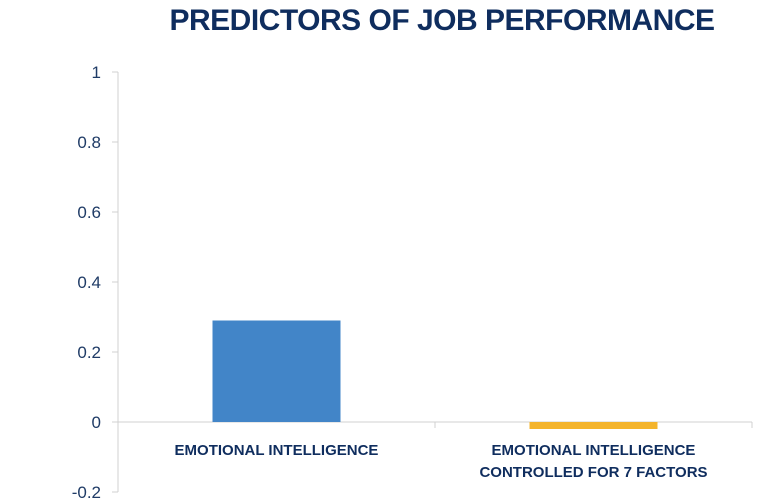  Describe the element at coordinates (89, 352) in the screenshot. I see `y-tick-label: 0.2` at that location.